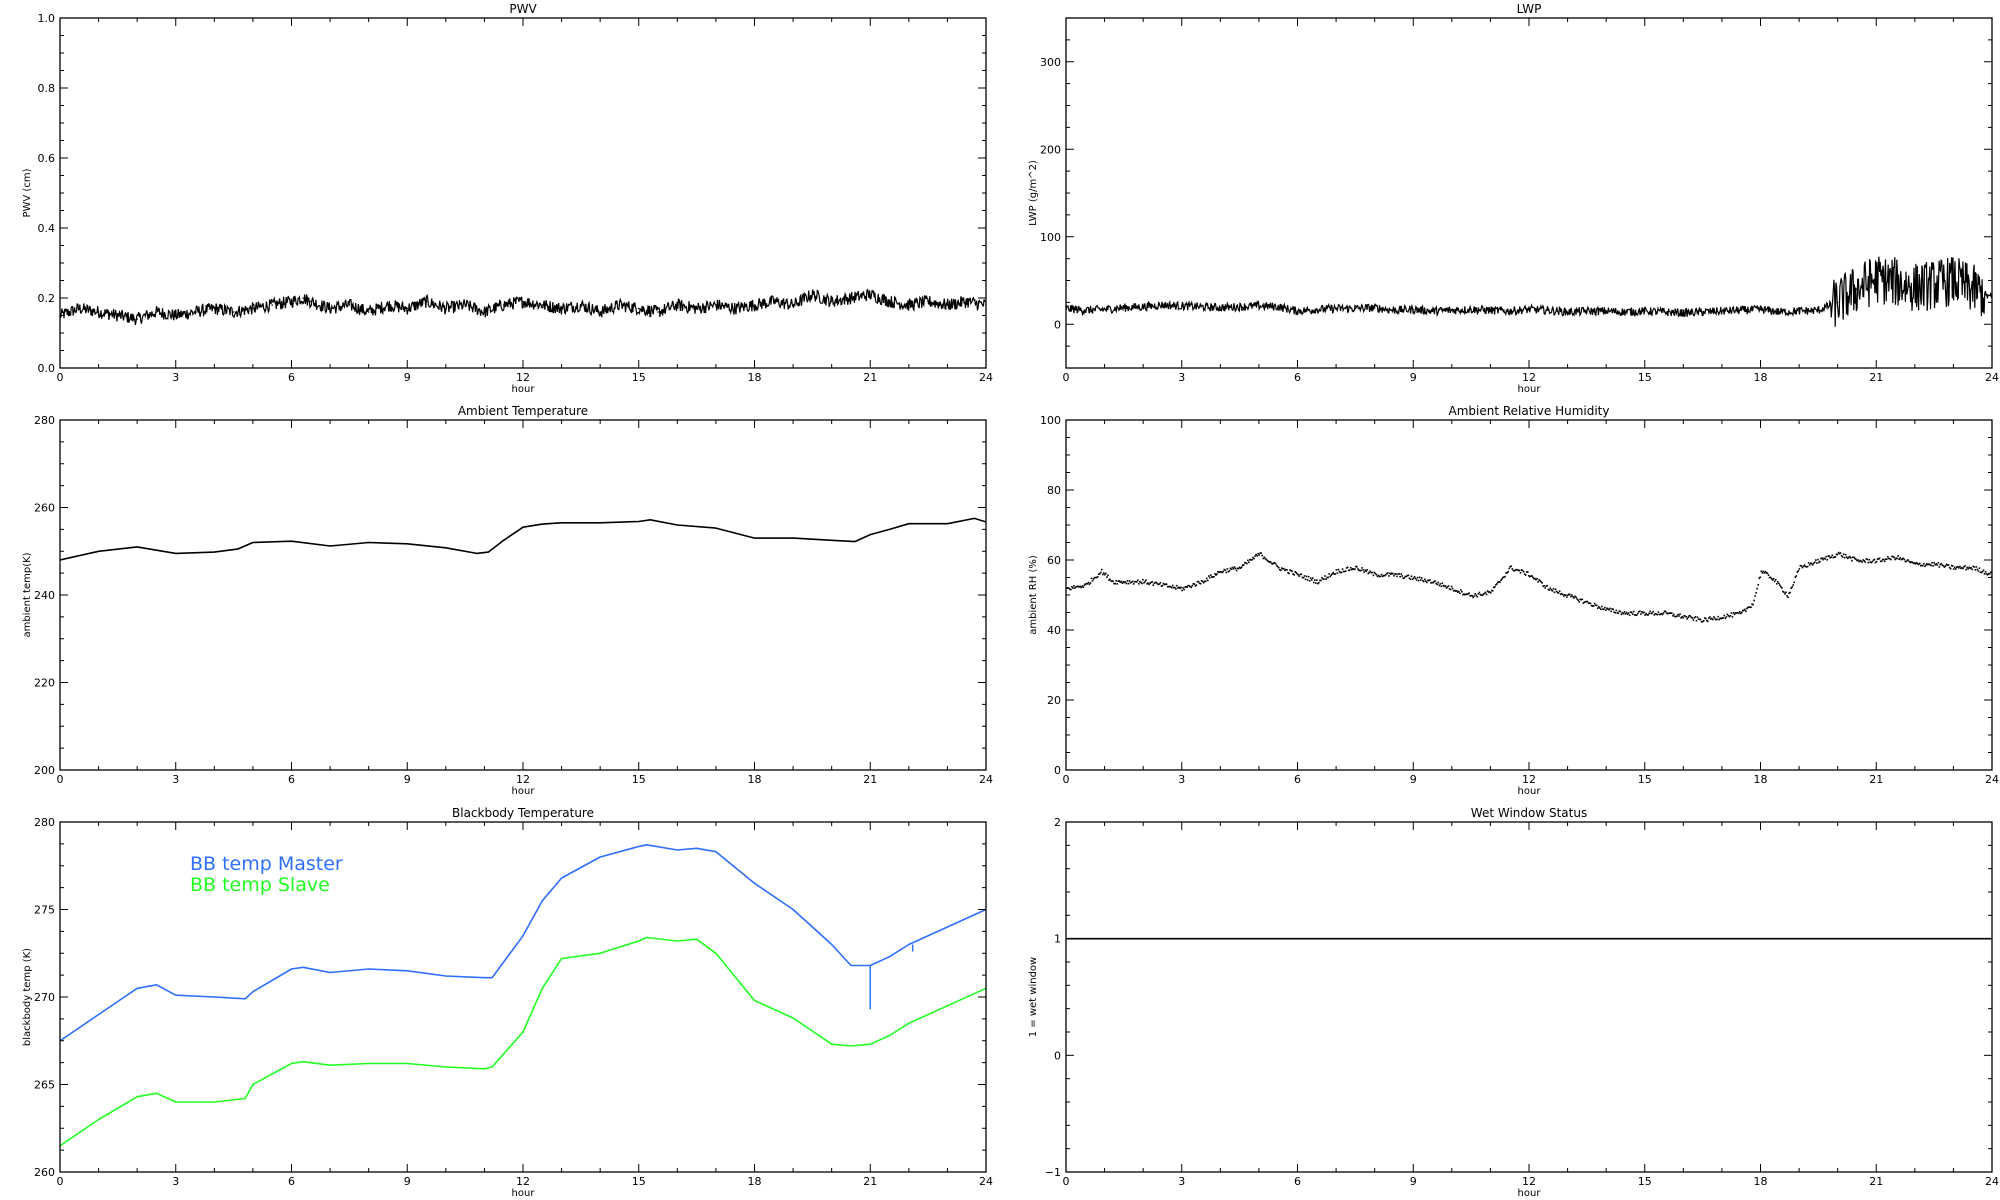 The width and height of the screenshot is (2000, 1200). What do you see at coordinates (407, 1181) in the screenshot?
I see `x-tick-label: 9` at bounding box center [407, 1181].